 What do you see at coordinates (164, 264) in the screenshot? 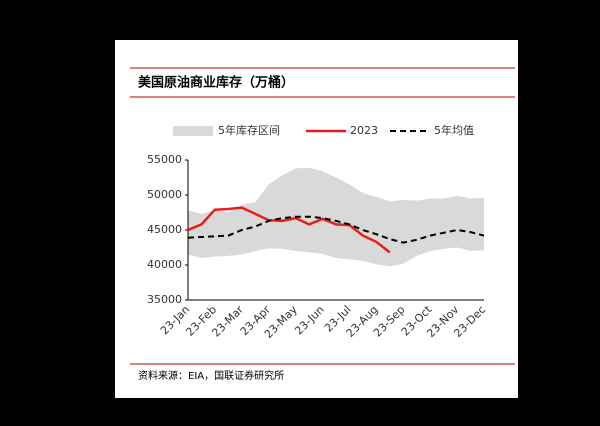
I see `y-tick-label: 40000` at bounding box center [164, 264].